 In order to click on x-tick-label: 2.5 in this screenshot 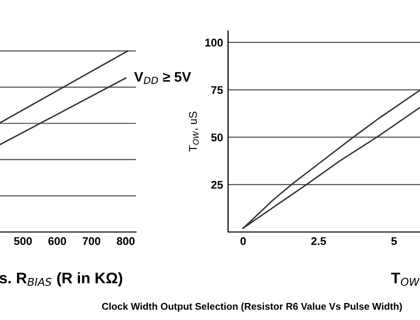, I will do `click(318, 241)`.